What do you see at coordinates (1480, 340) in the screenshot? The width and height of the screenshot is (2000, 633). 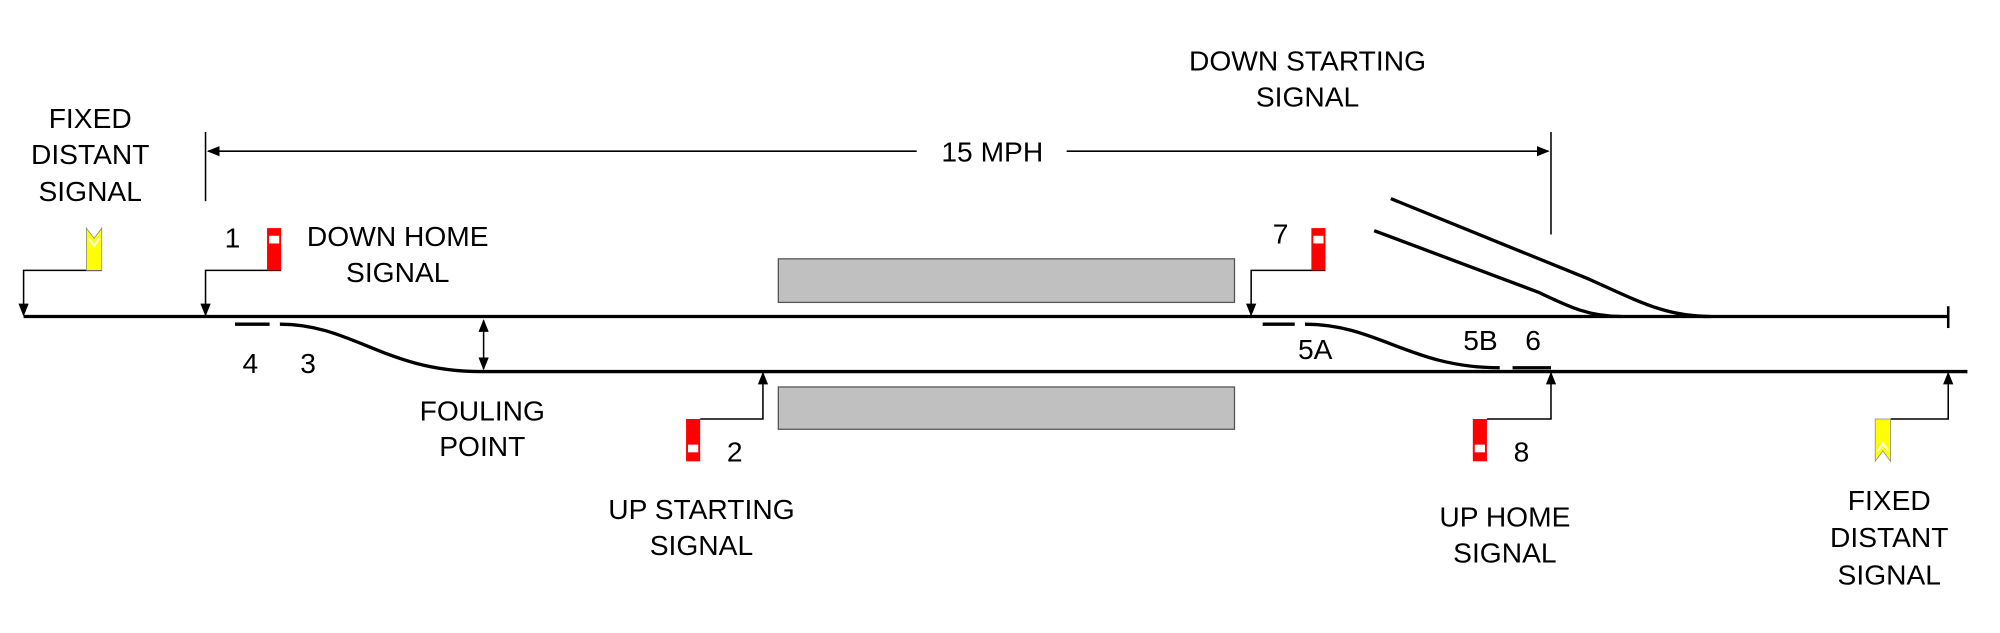 I see `lever-5b: 5B` at bounding box center [1480, 340].